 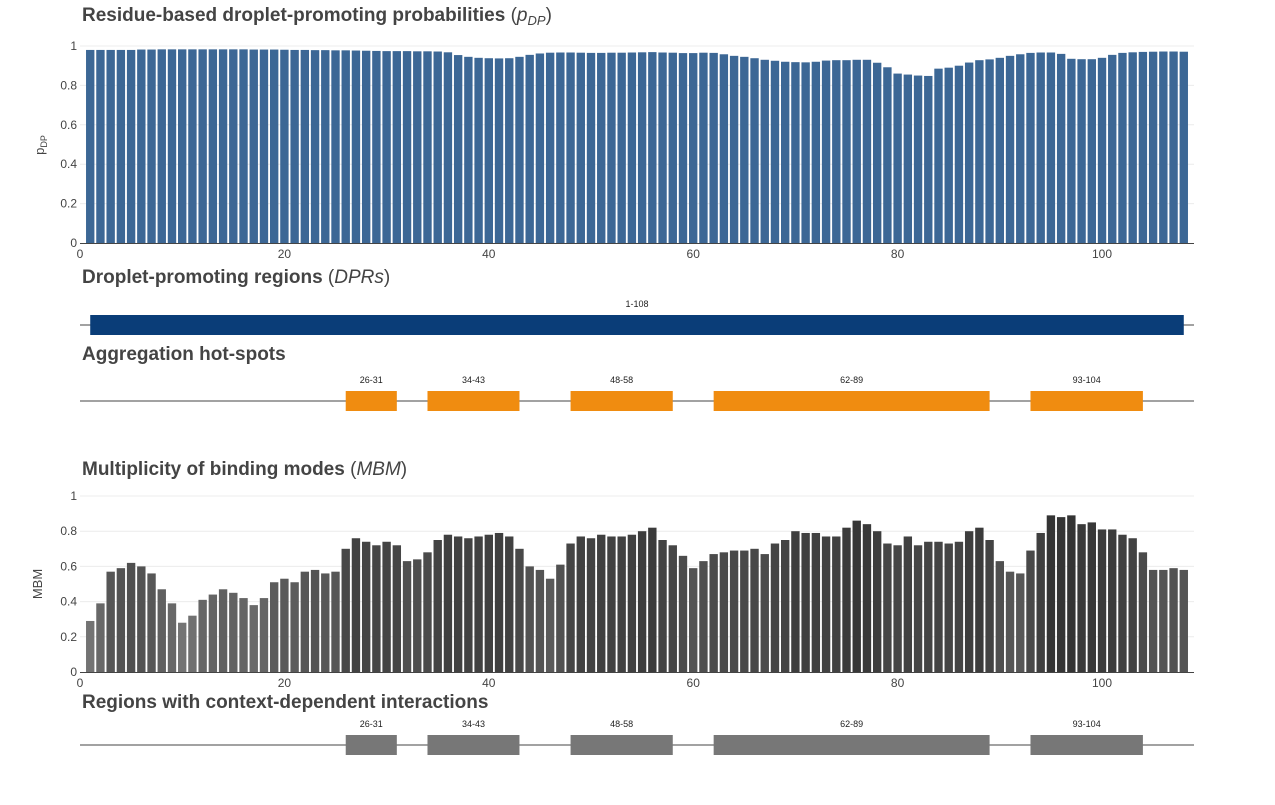 What do you see at coordinates (537, 20) in the screenshot?
I see `pdp-title-sub: DP` at bounding box center [537, 20].